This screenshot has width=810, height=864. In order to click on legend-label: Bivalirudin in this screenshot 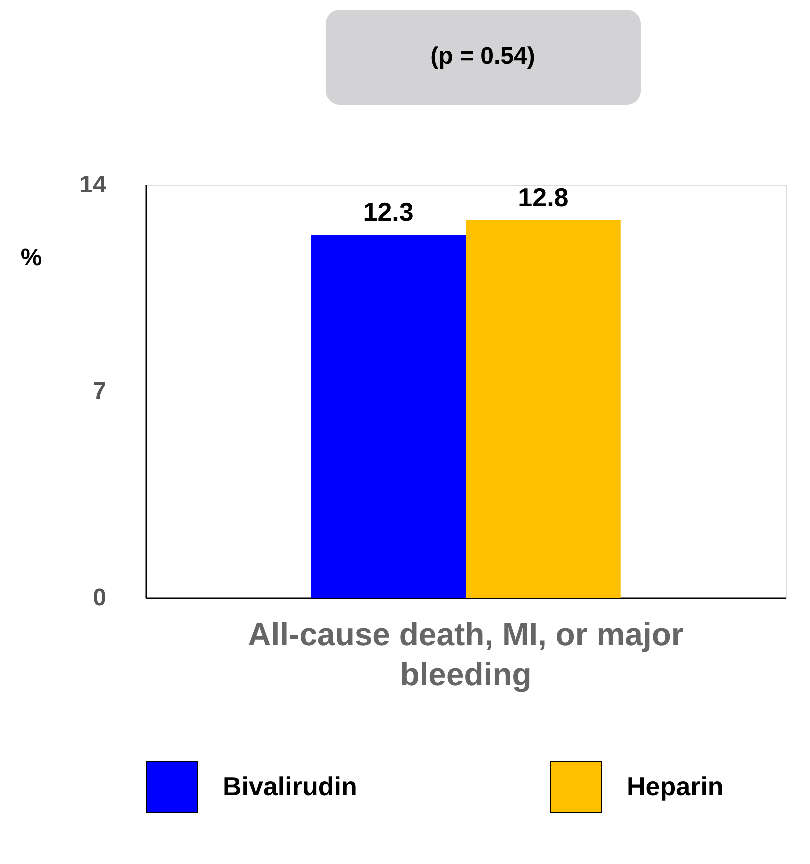, I will do `click(290, 786)`.